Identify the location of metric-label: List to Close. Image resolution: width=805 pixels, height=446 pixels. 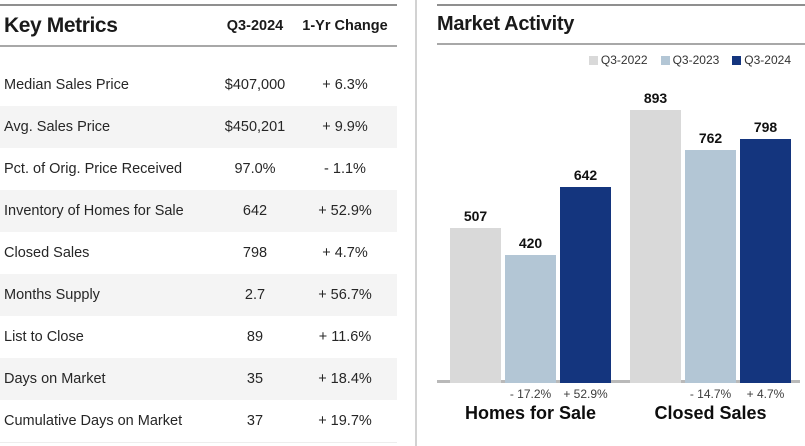
(44, 337).